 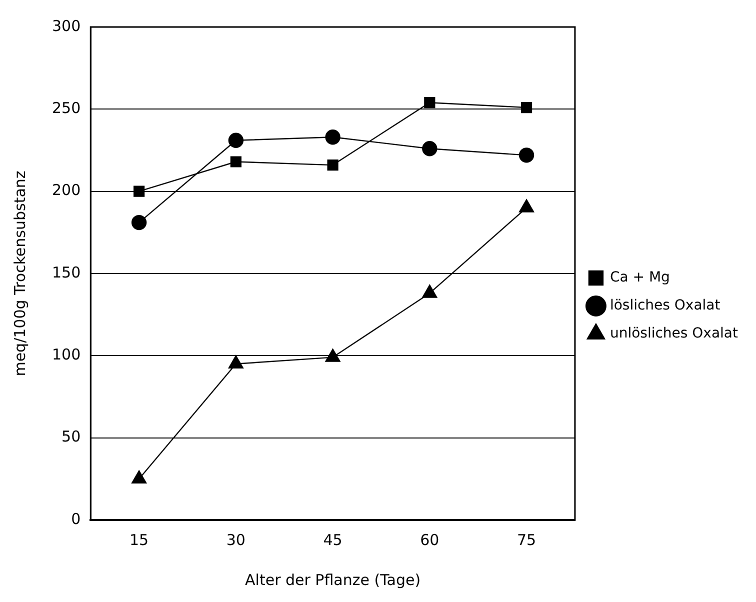 What do you see at coordinates (71, 437) in the screenshot?
I see `y-tick-label: 50` at bounding box center [71, 437].